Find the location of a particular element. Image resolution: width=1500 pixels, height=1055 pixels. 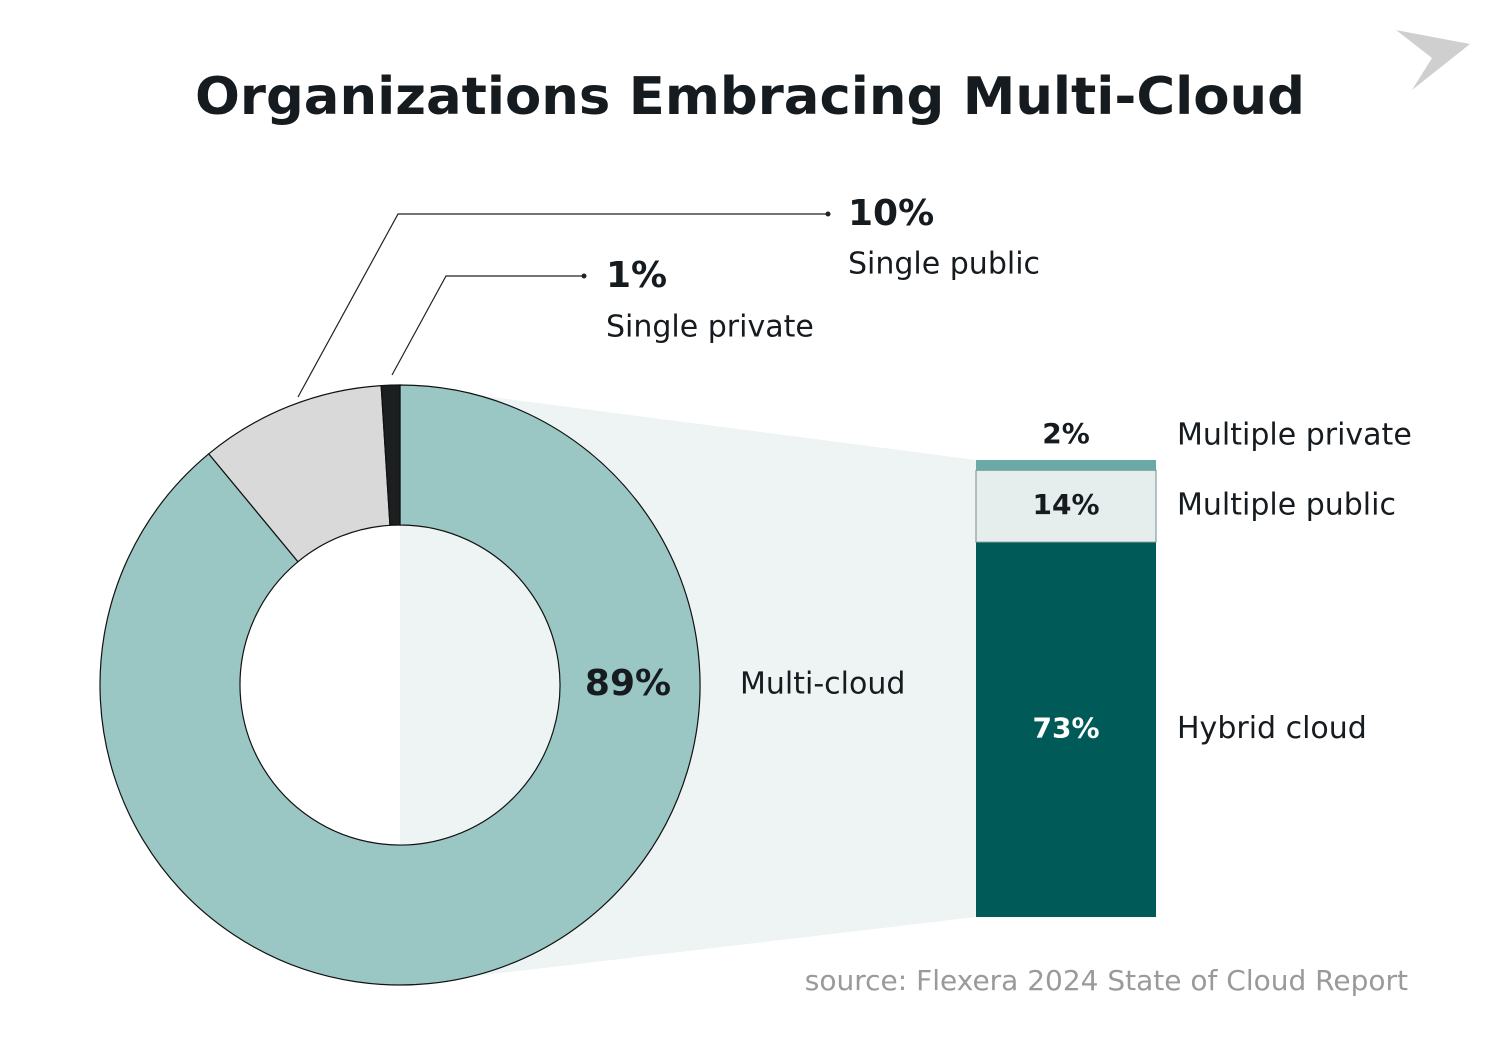

category-label: Multiple private is located at coordinates (1294, 435).